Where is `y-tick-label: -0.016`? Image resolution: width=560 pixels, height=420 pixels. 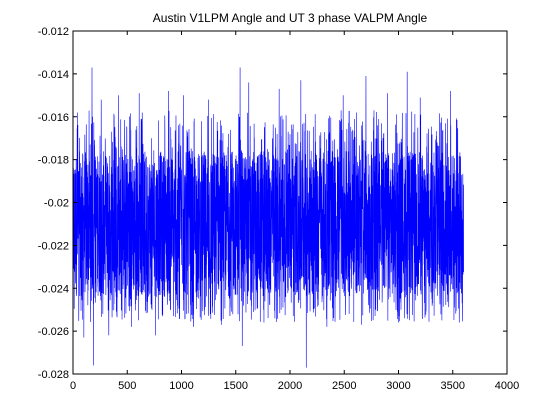
y-tick-label: -0.016 is located at coordinates (53, 118).